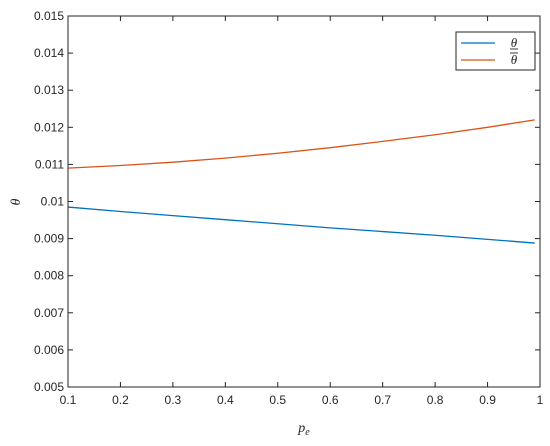  What do you see at coordinates (307, 432) in the screenshot?
I see `x-axis-title-subscript: e` at bounding box center [307, 432].